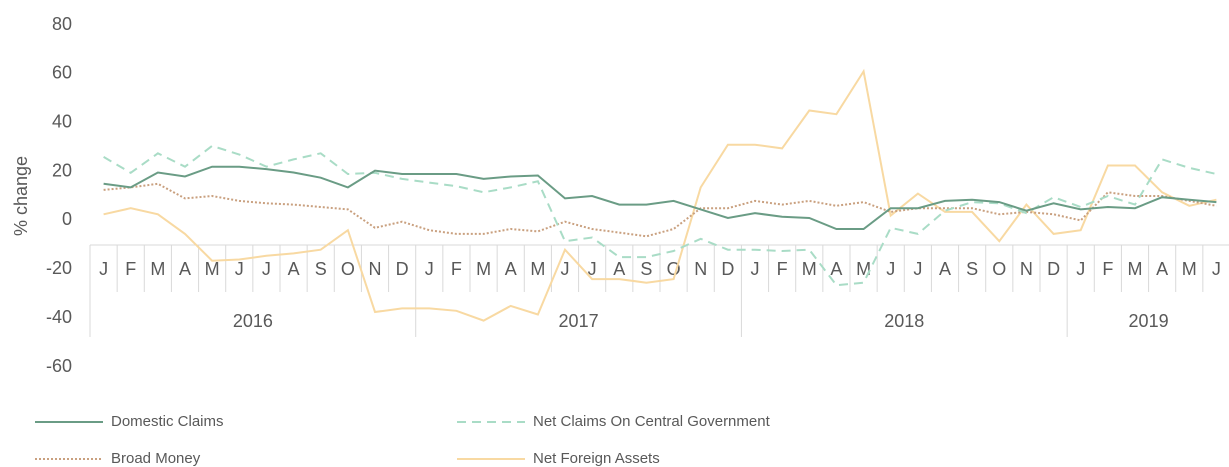  What do you see at coordinates (62, 73) in the screenshot?
I see `y-tick-label: 60` at bounding box center [62, 73].